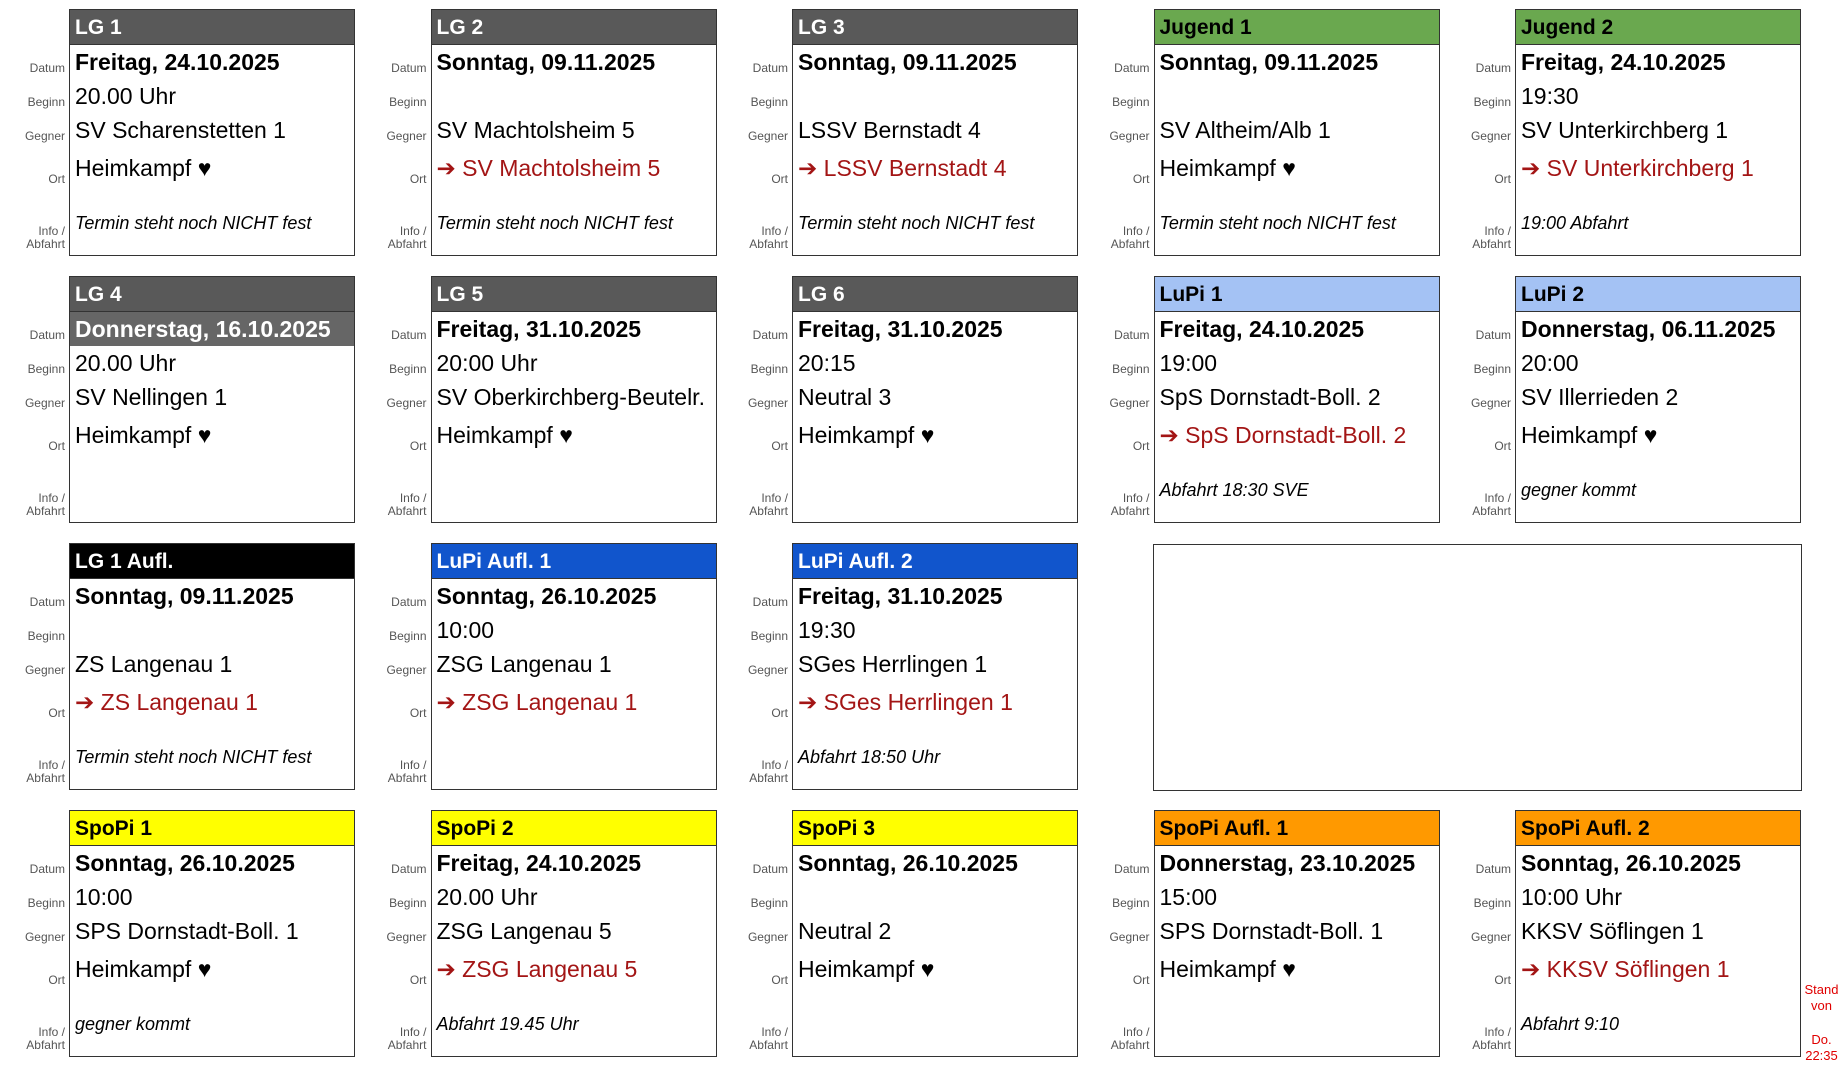 The height and width of the screenshot is (1080, 1843). What do you see at coordinates (1572, 897) in the screenshot?
I see `time: 10:00 Uhr` at bounding box center [1572, 897].